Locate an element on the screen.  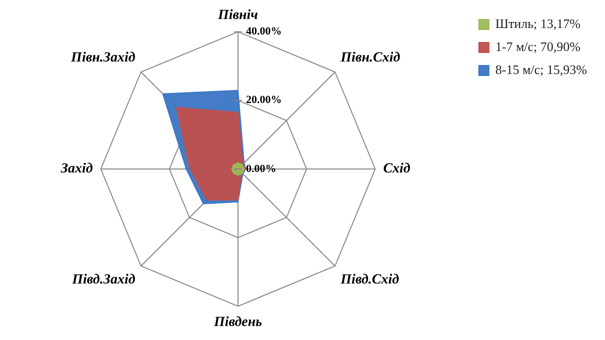
legend-label: 8-15 м/с; 15,93% is located at coordinates (541, 69).